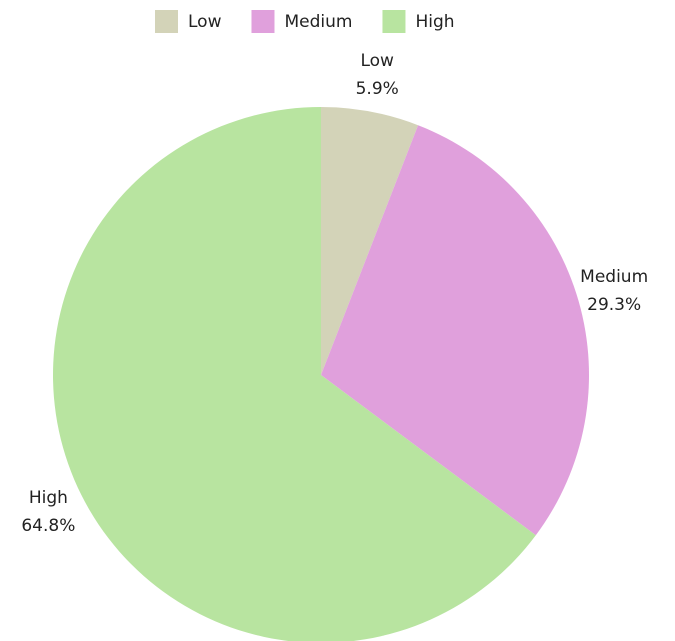 The image size is (675, 641). I want to click on legend-label: Medium, so click(318, 22).